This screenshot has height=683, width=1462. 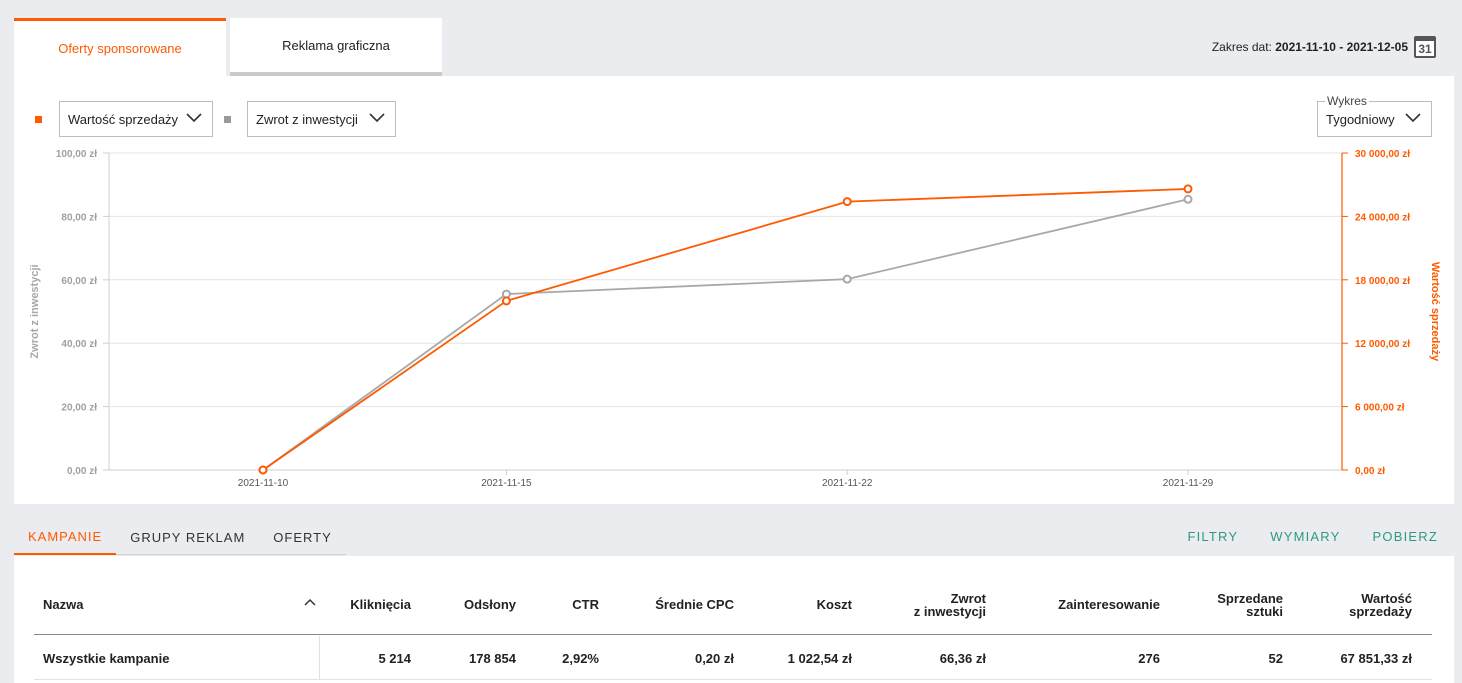 What do you see at coordinates (35, 311) in the screenshot?
I see `y-left-axis-title: Zwrot z inwestycji` at bounding box center [35, 311].